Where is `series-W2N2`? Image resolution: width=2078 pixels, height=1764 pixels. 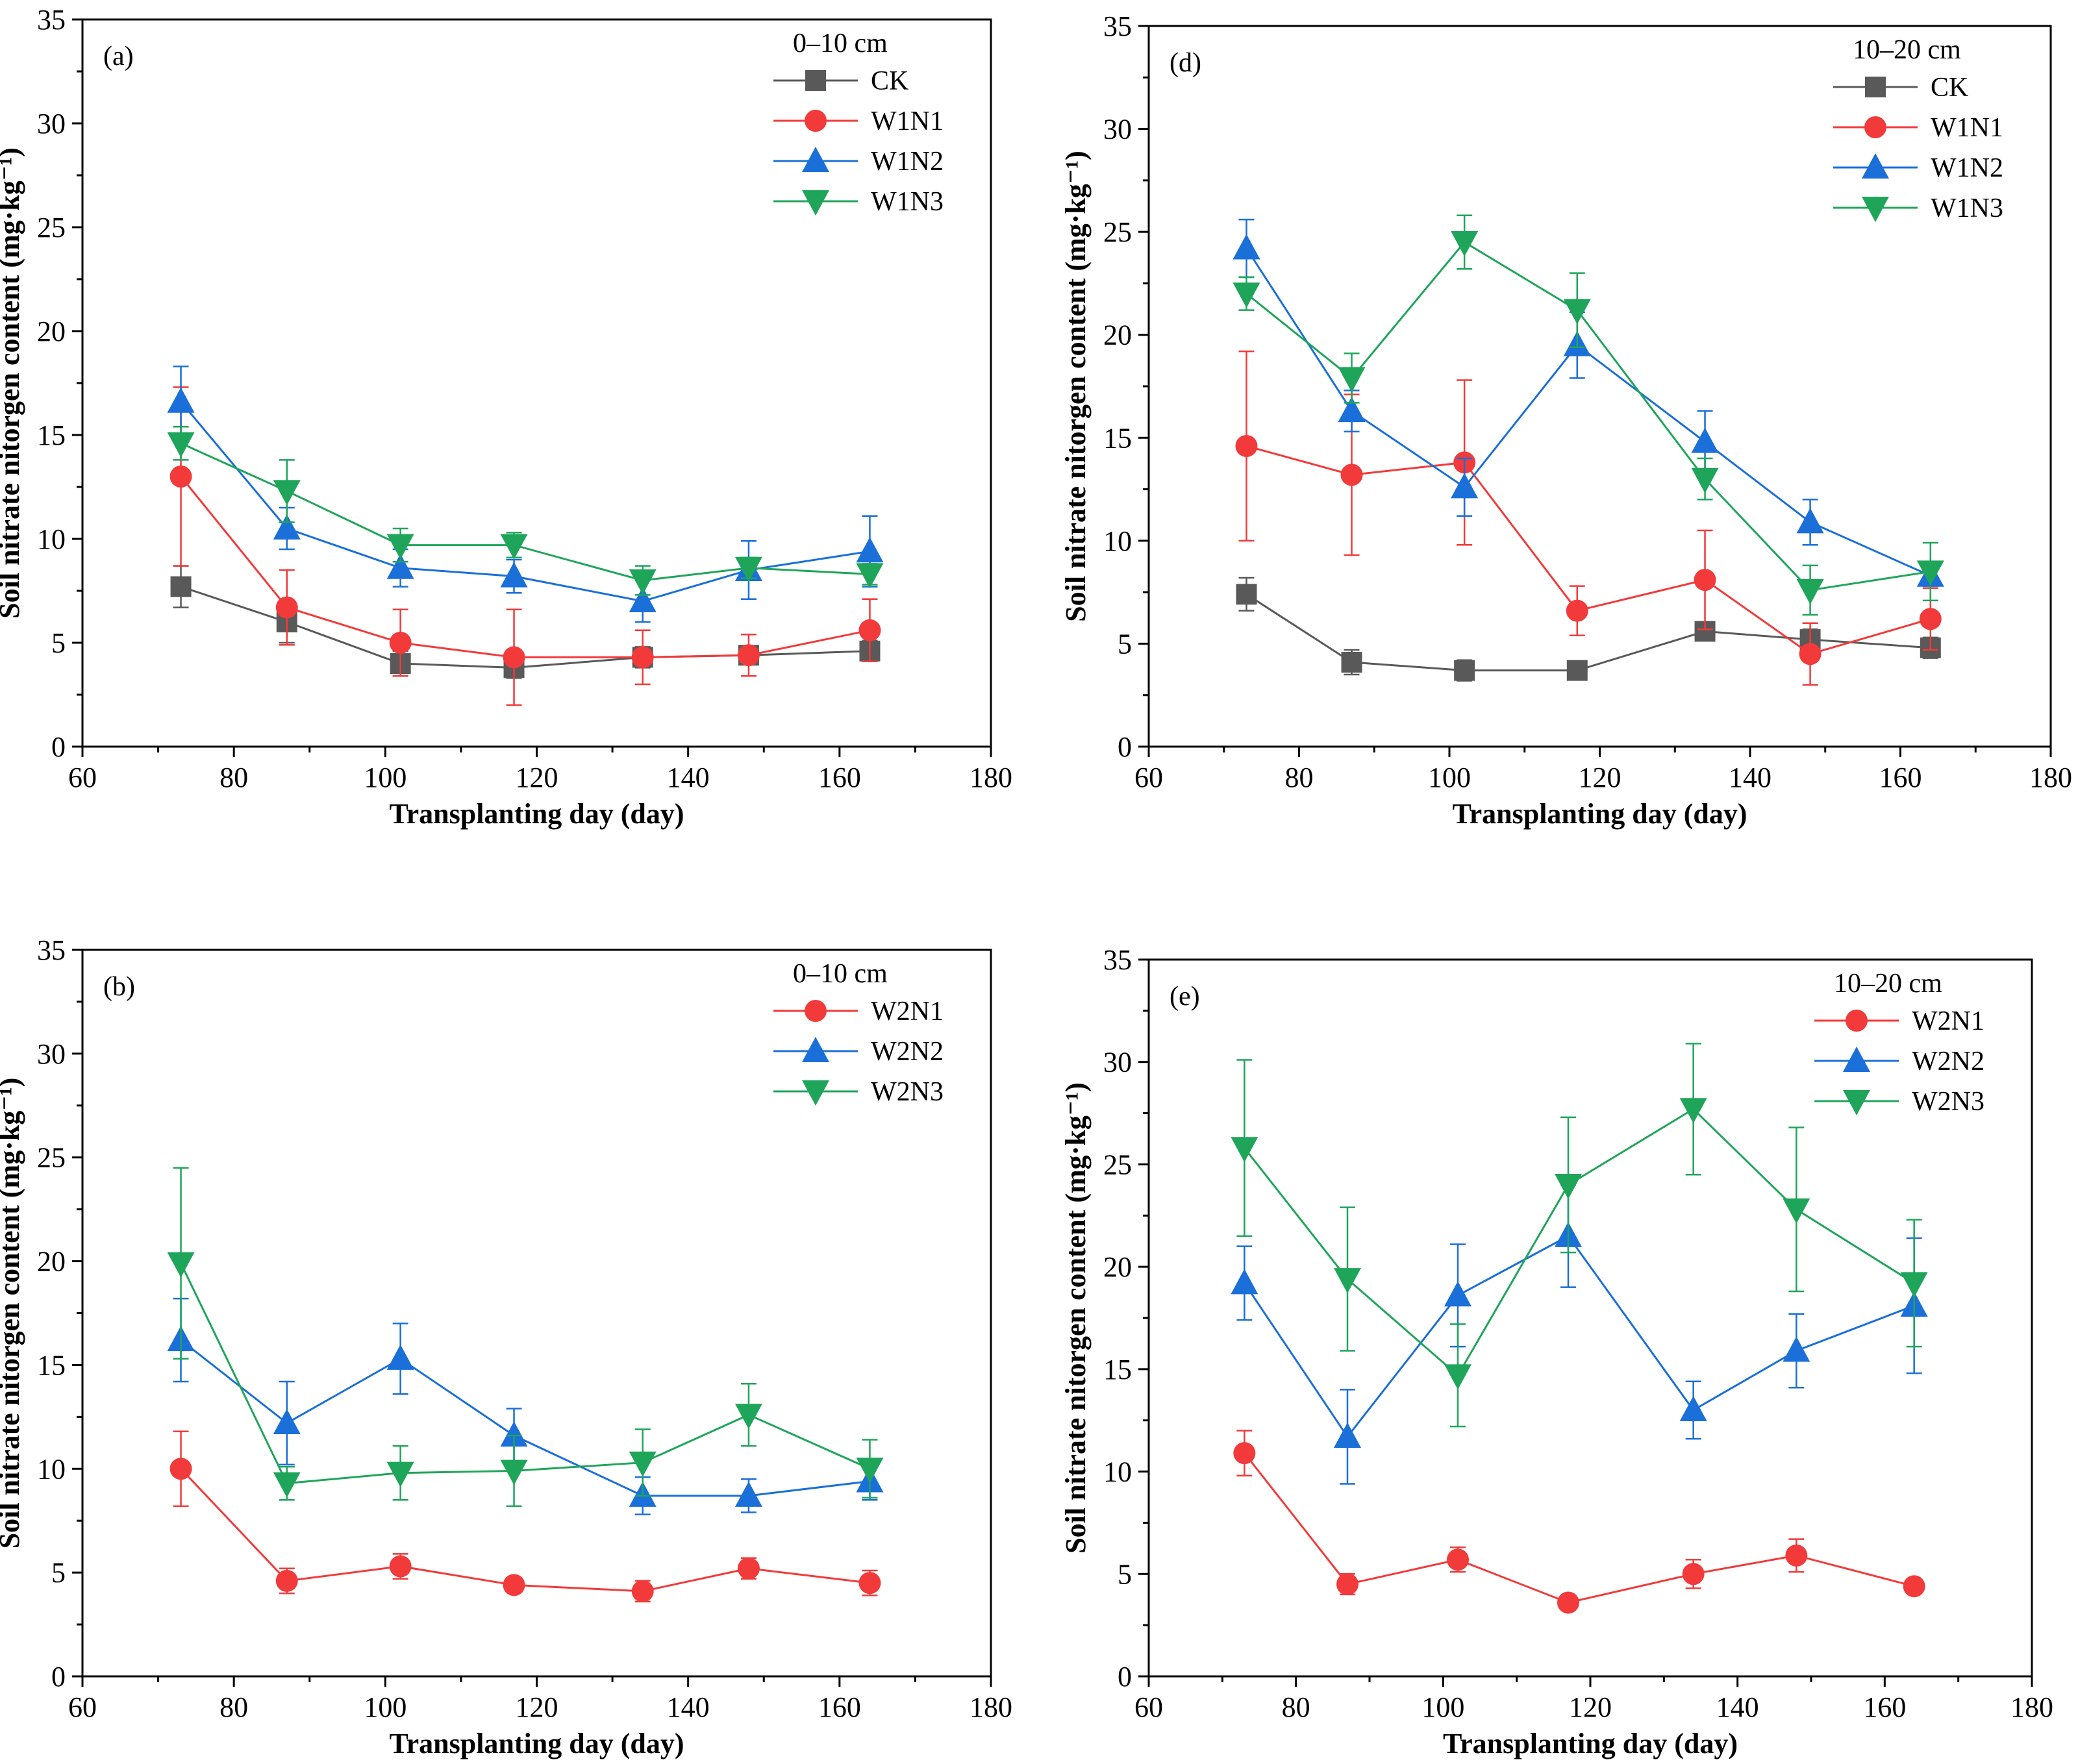
series-W2N2 is located at coordinates (1579, 1334).